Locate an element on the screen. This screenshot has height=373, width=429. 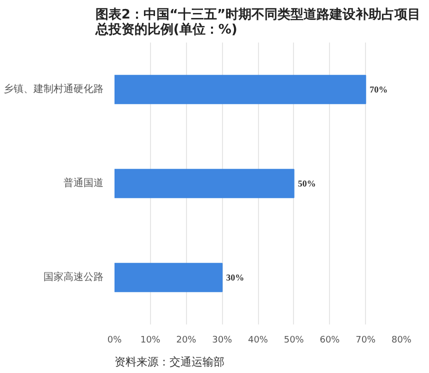
x-tick-label: 50% is located at coordinates (294, 341).